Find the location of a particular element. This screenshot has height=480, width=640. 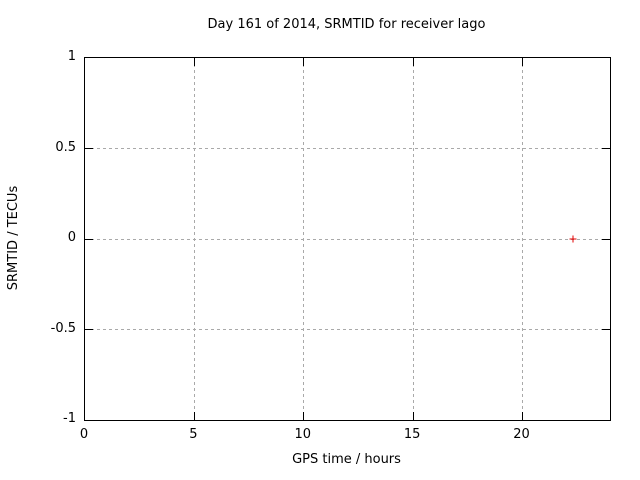

x-axis-label: GPS time / hours is located at coordinates (346, 459).